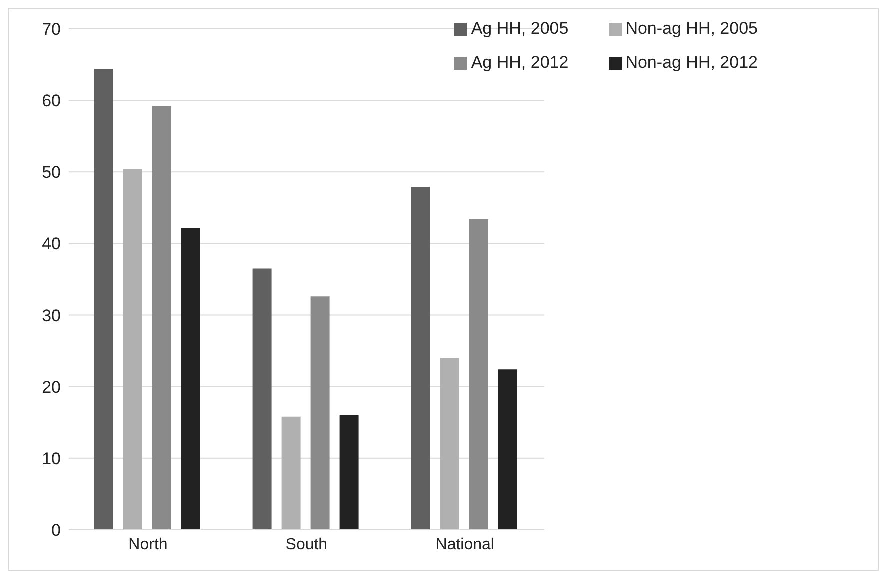  Describe the element at coordinates (51, 101) in the screenshot. I see `y-tick-label: 60` at that location.